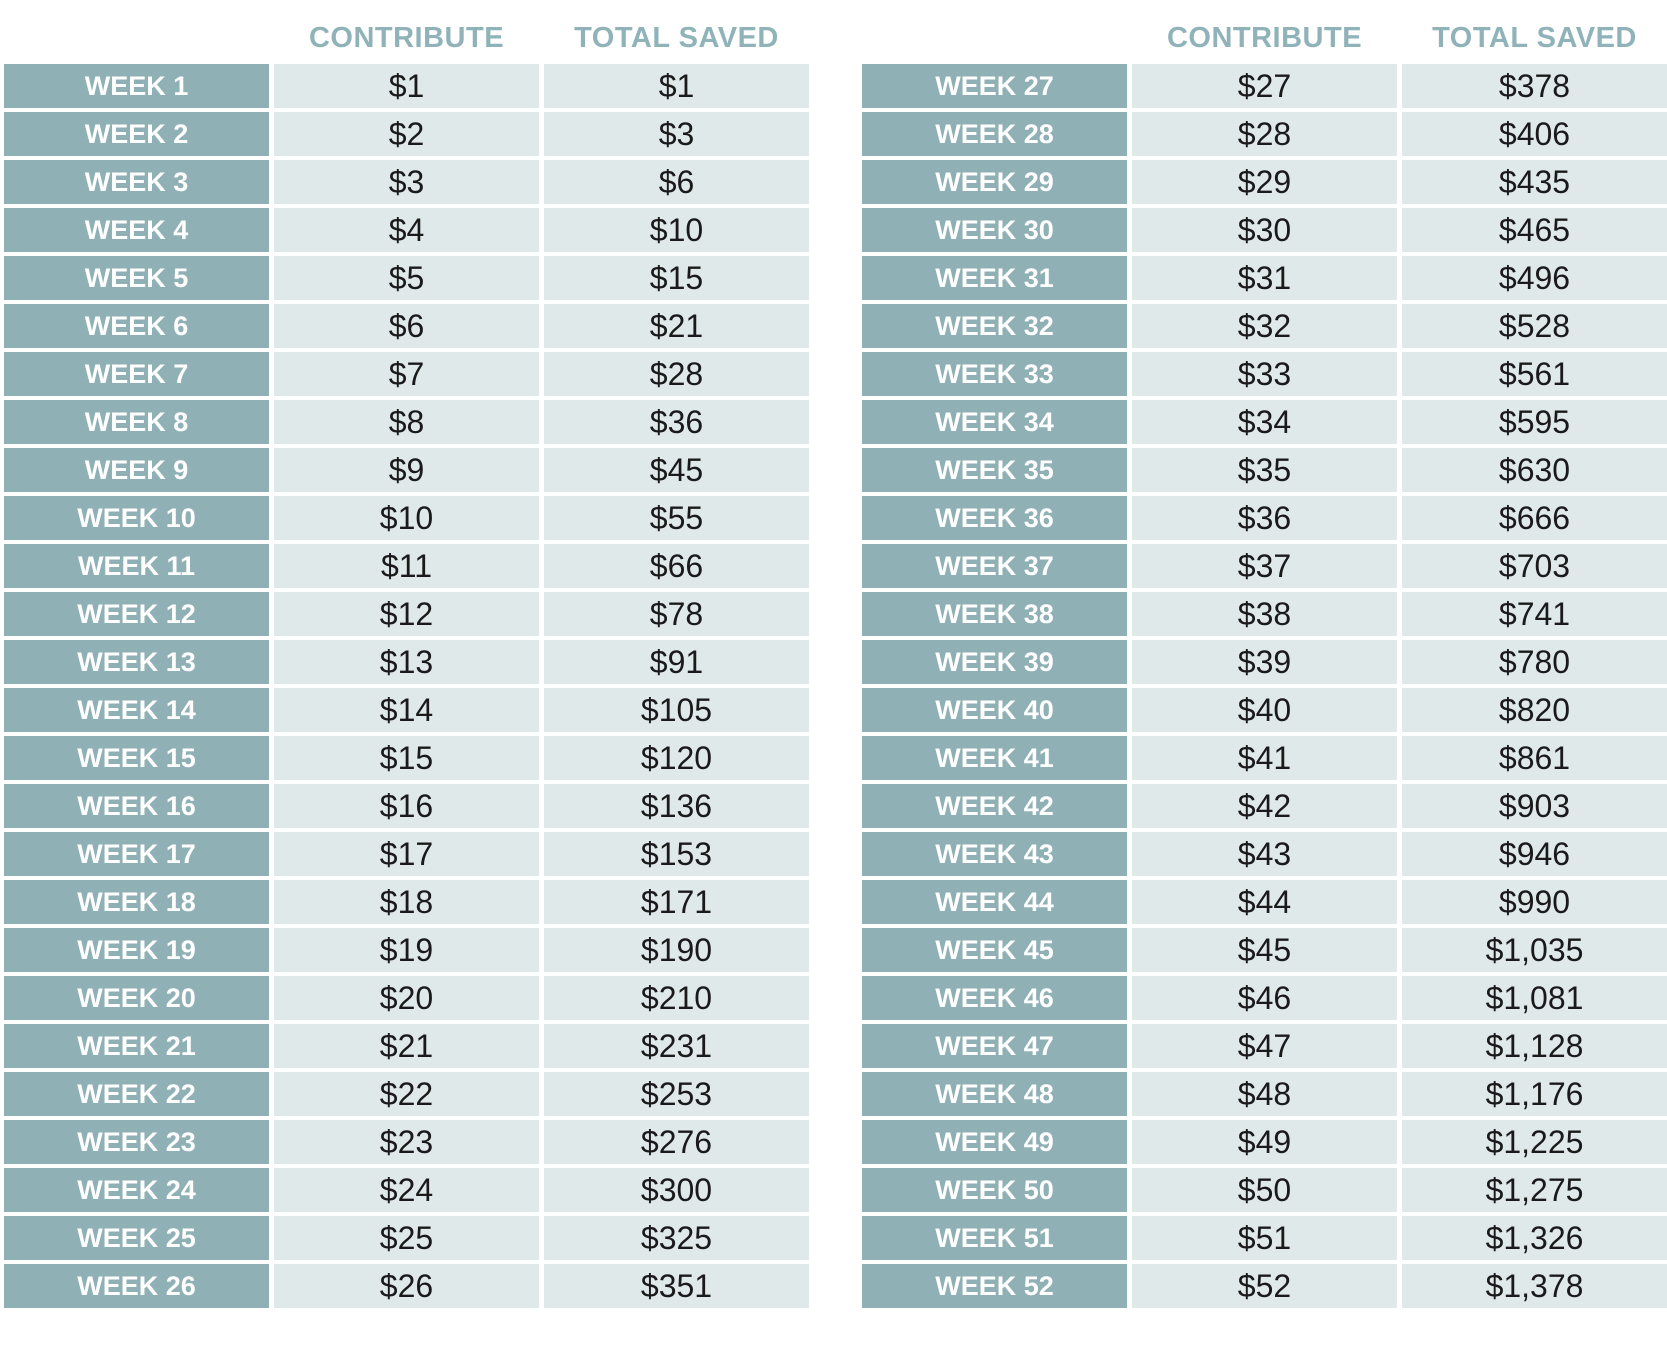  I want to click on week-label: WEEK 46, so click(994, 998).